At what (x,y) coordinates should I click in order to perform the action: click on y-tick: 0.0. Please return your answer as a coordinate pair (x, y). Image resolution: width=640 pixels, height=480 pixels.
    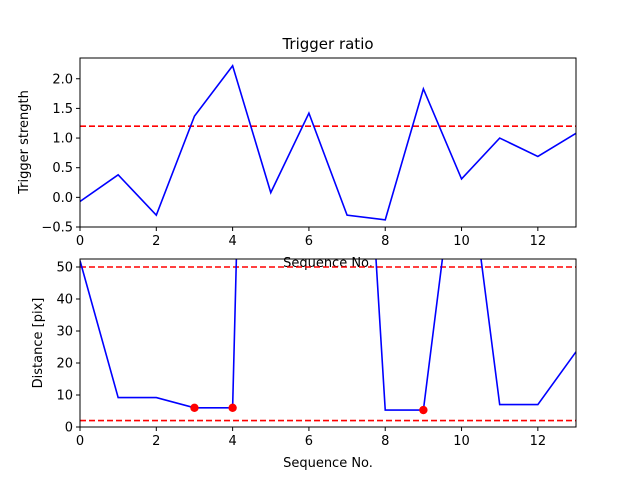
    Looking at the image, I should click on (66, 198).